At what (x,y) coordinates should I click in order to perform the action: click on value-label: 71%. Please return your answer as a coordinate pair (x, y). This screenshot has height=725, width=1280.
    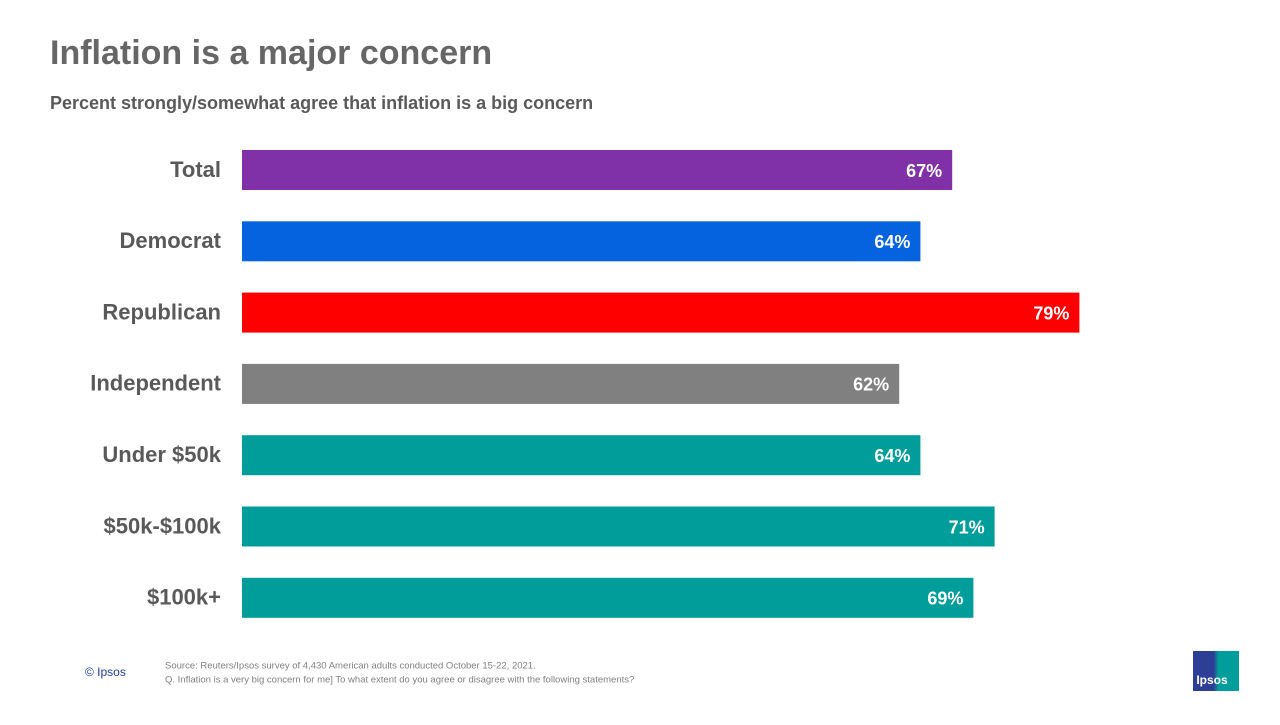
    Looking at the image, I should click on (967, 527).